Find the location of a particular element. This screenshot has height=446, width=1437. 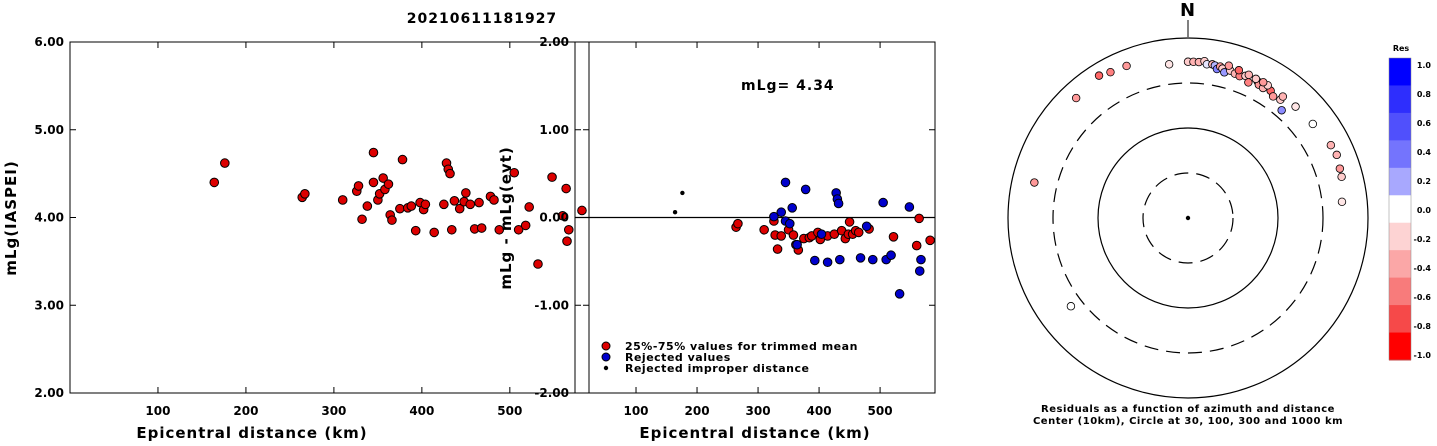

legend-label: Rejected values is located at coordinates (678, 357).